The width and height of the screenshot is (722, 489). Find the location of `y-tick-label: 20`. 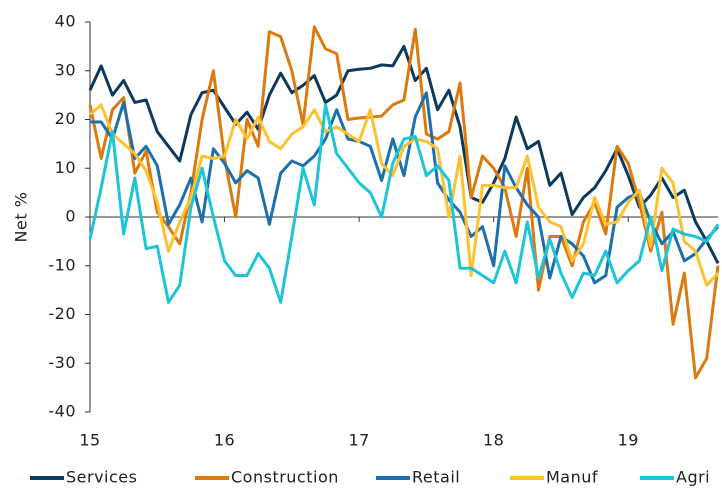

y-tick-label: 20 is located at coordinates (65, 118).